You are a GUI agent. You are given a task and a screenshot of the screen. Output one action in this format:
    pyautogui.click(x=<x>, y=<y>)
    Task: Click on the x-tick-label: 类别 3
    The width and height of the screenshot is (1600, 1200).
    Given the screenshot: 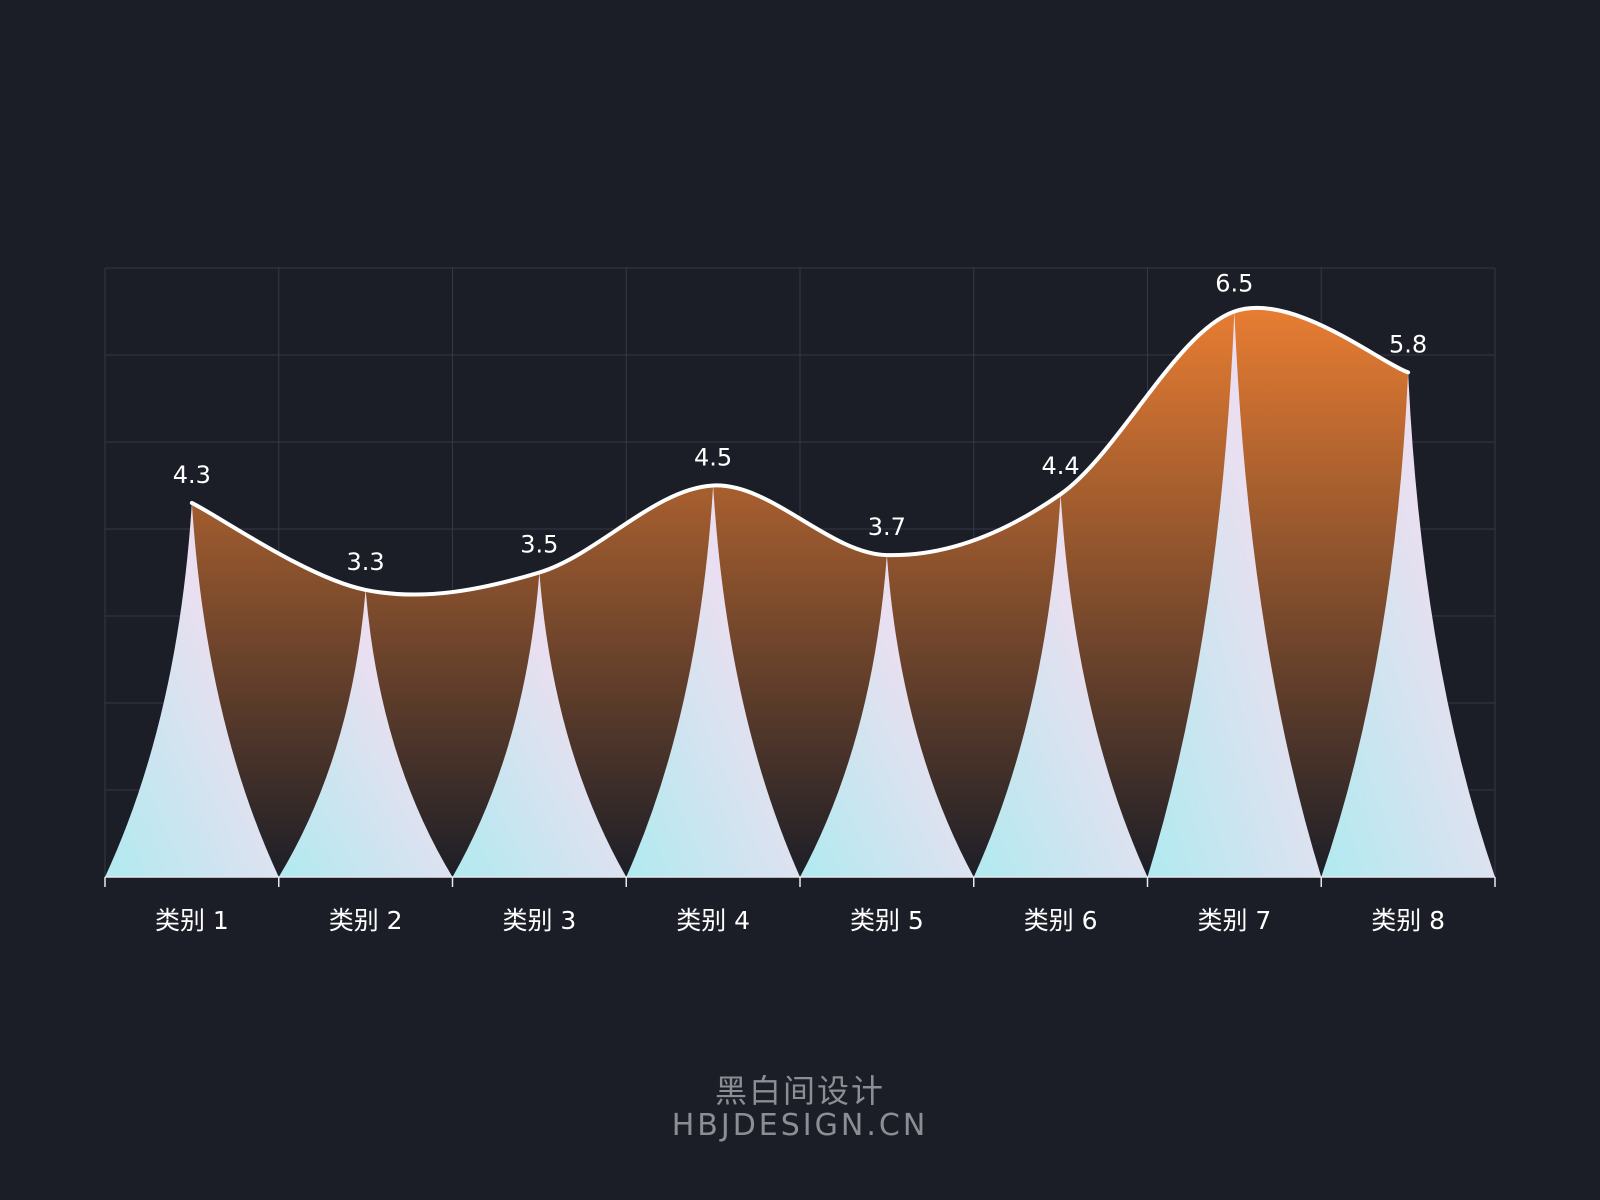 What is the action you would take?
    pyautogui.click(x=539, y=920)
    